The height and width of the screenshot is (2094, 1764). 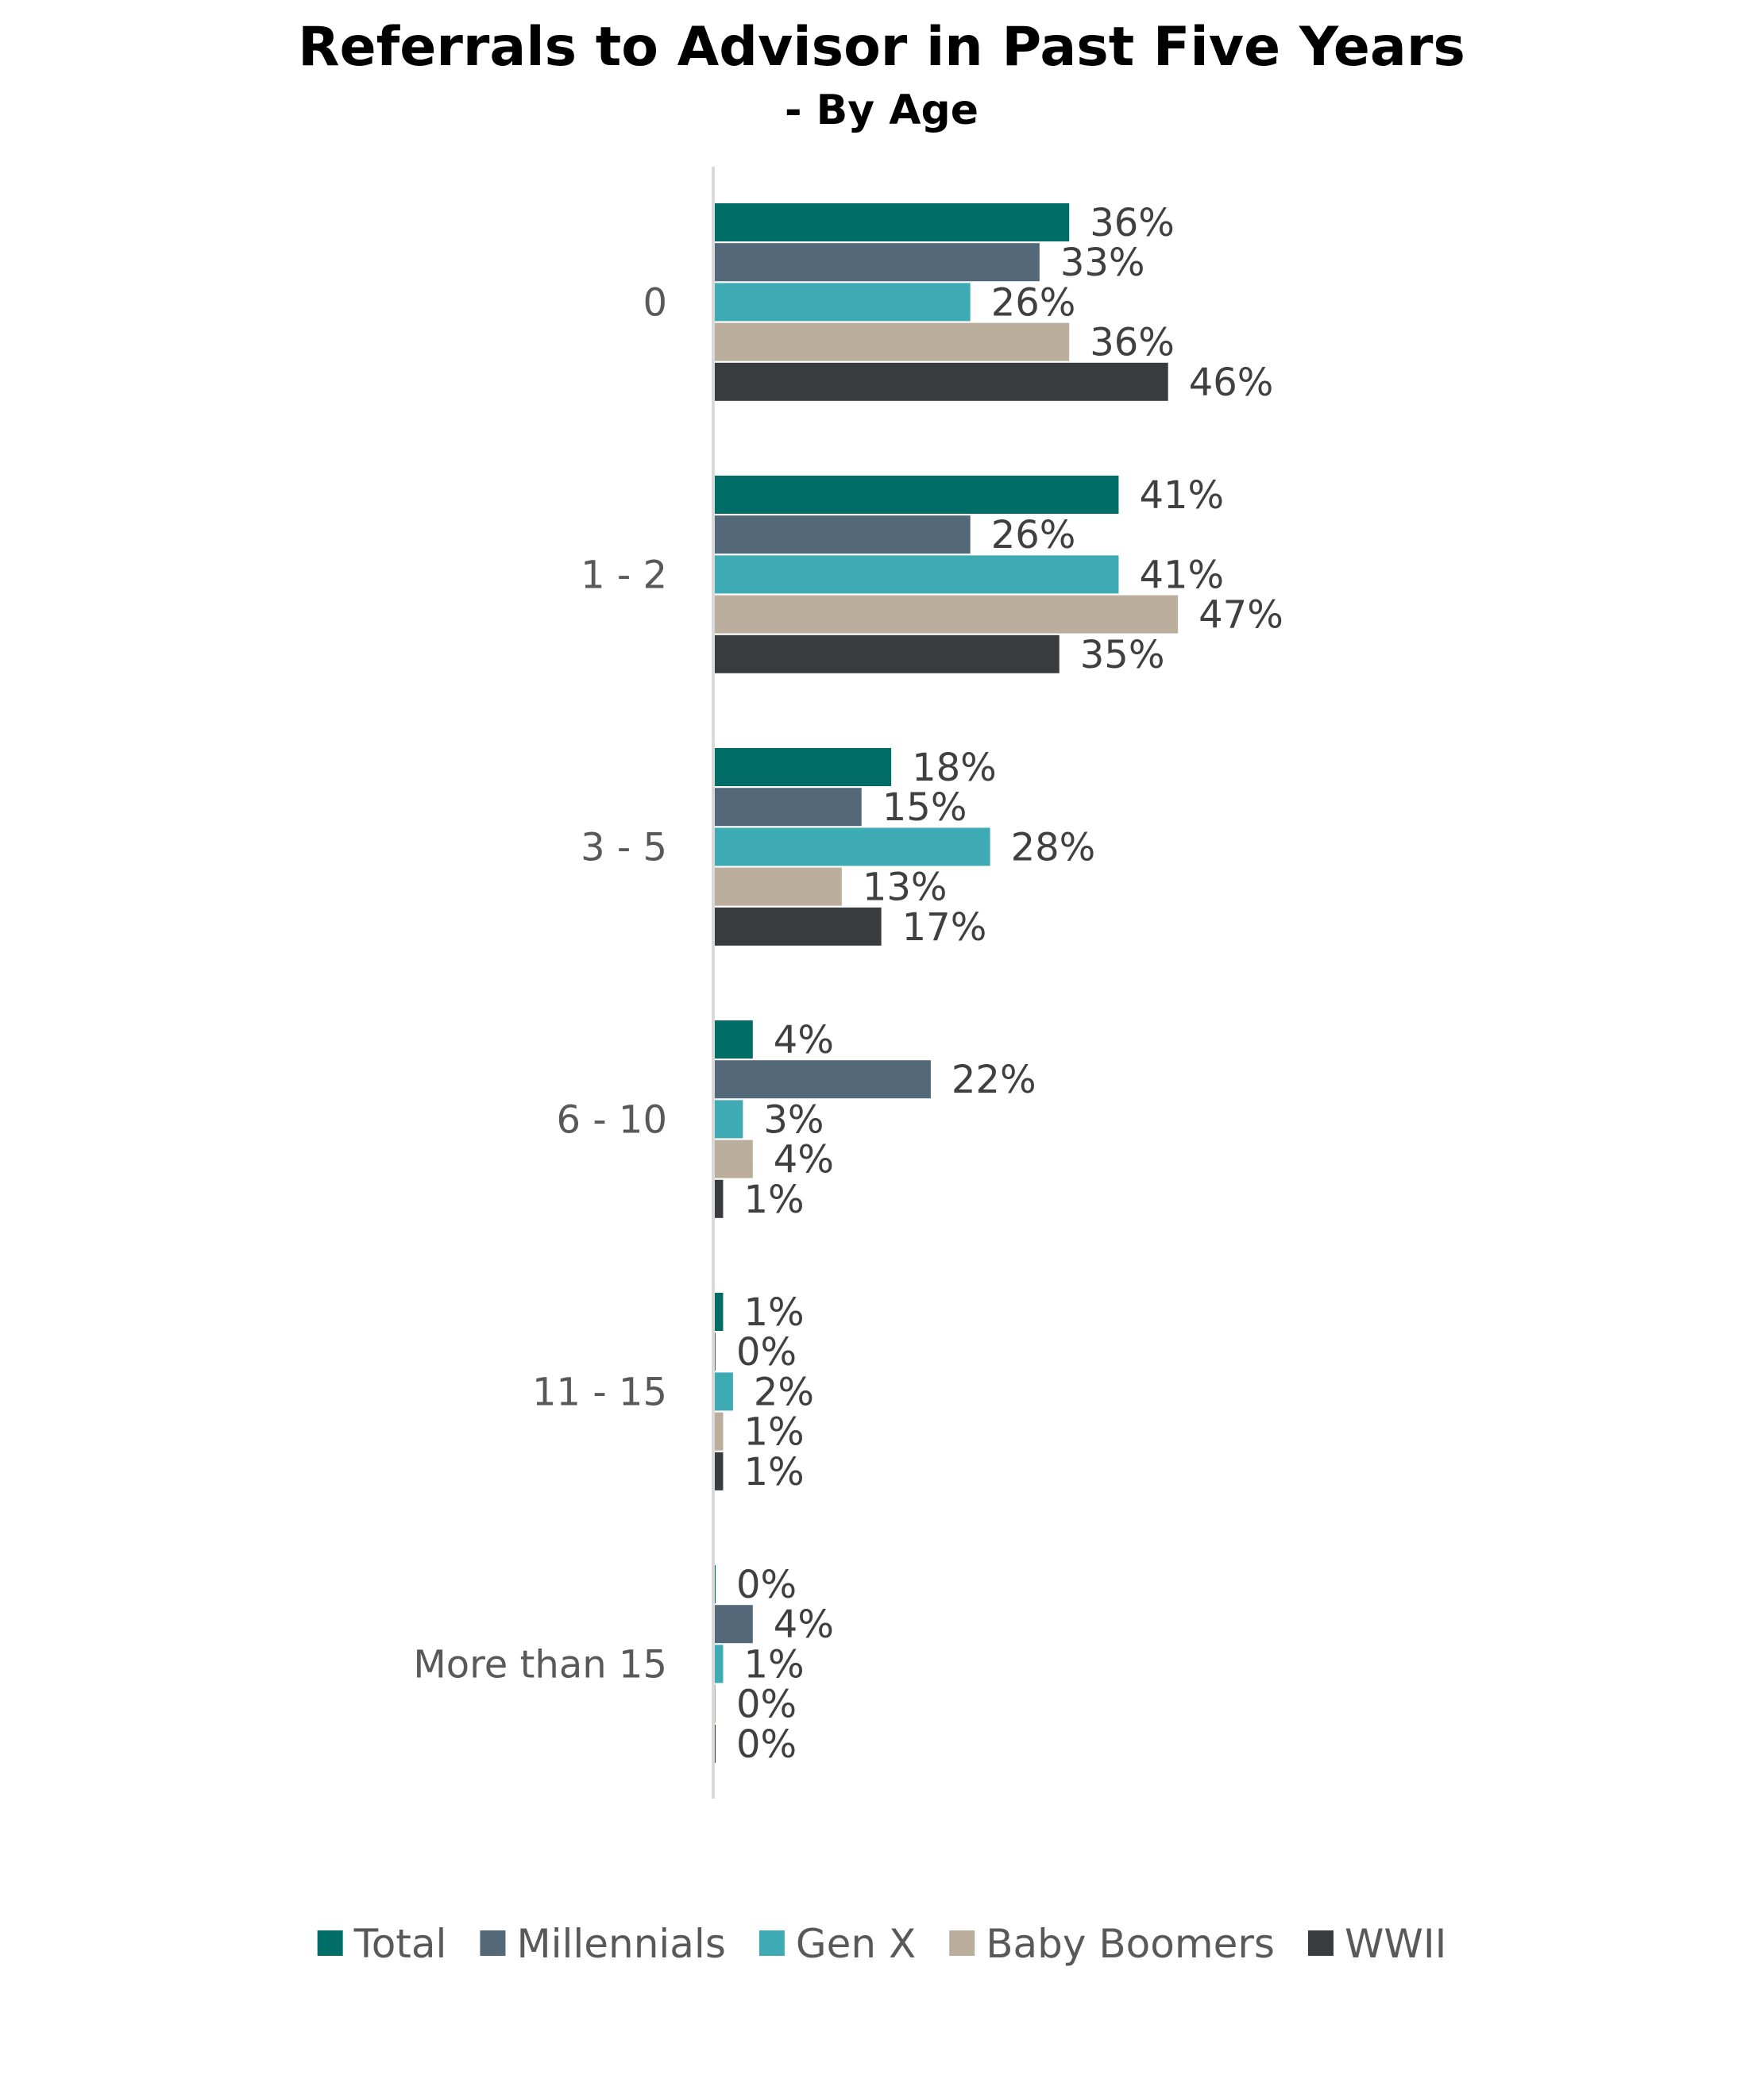 I want to click on data-label: 18%, so click(x=954, y=768).